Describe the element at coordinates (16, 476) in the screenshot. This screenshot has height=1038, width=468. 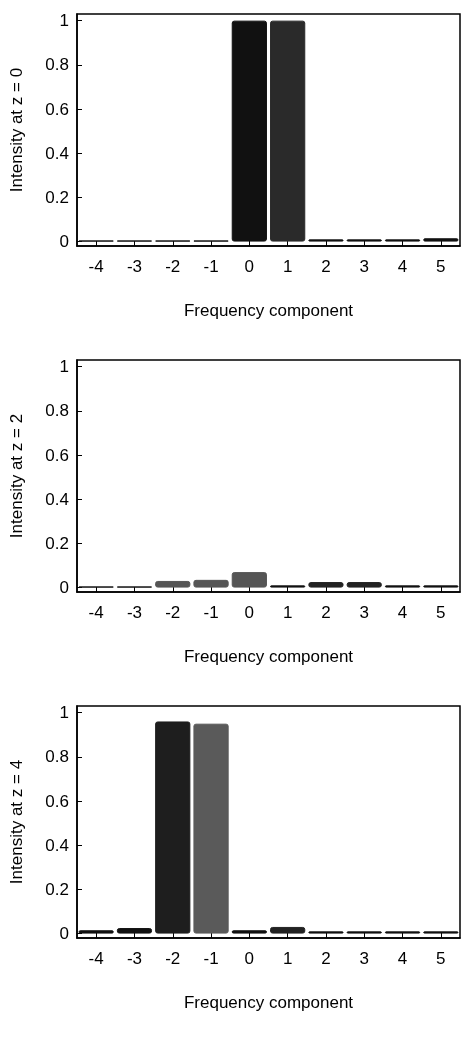
I see `y-axis-title: Intensity at z = 2` at that location.